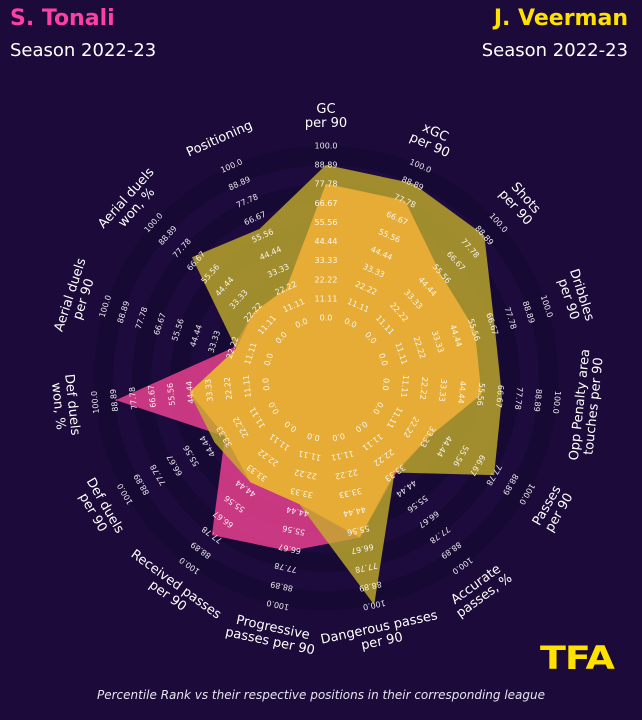 The width and height of the screenshot is (642, 720). I want to click on axis-label: Def duelswon, %, so click(64, 405).